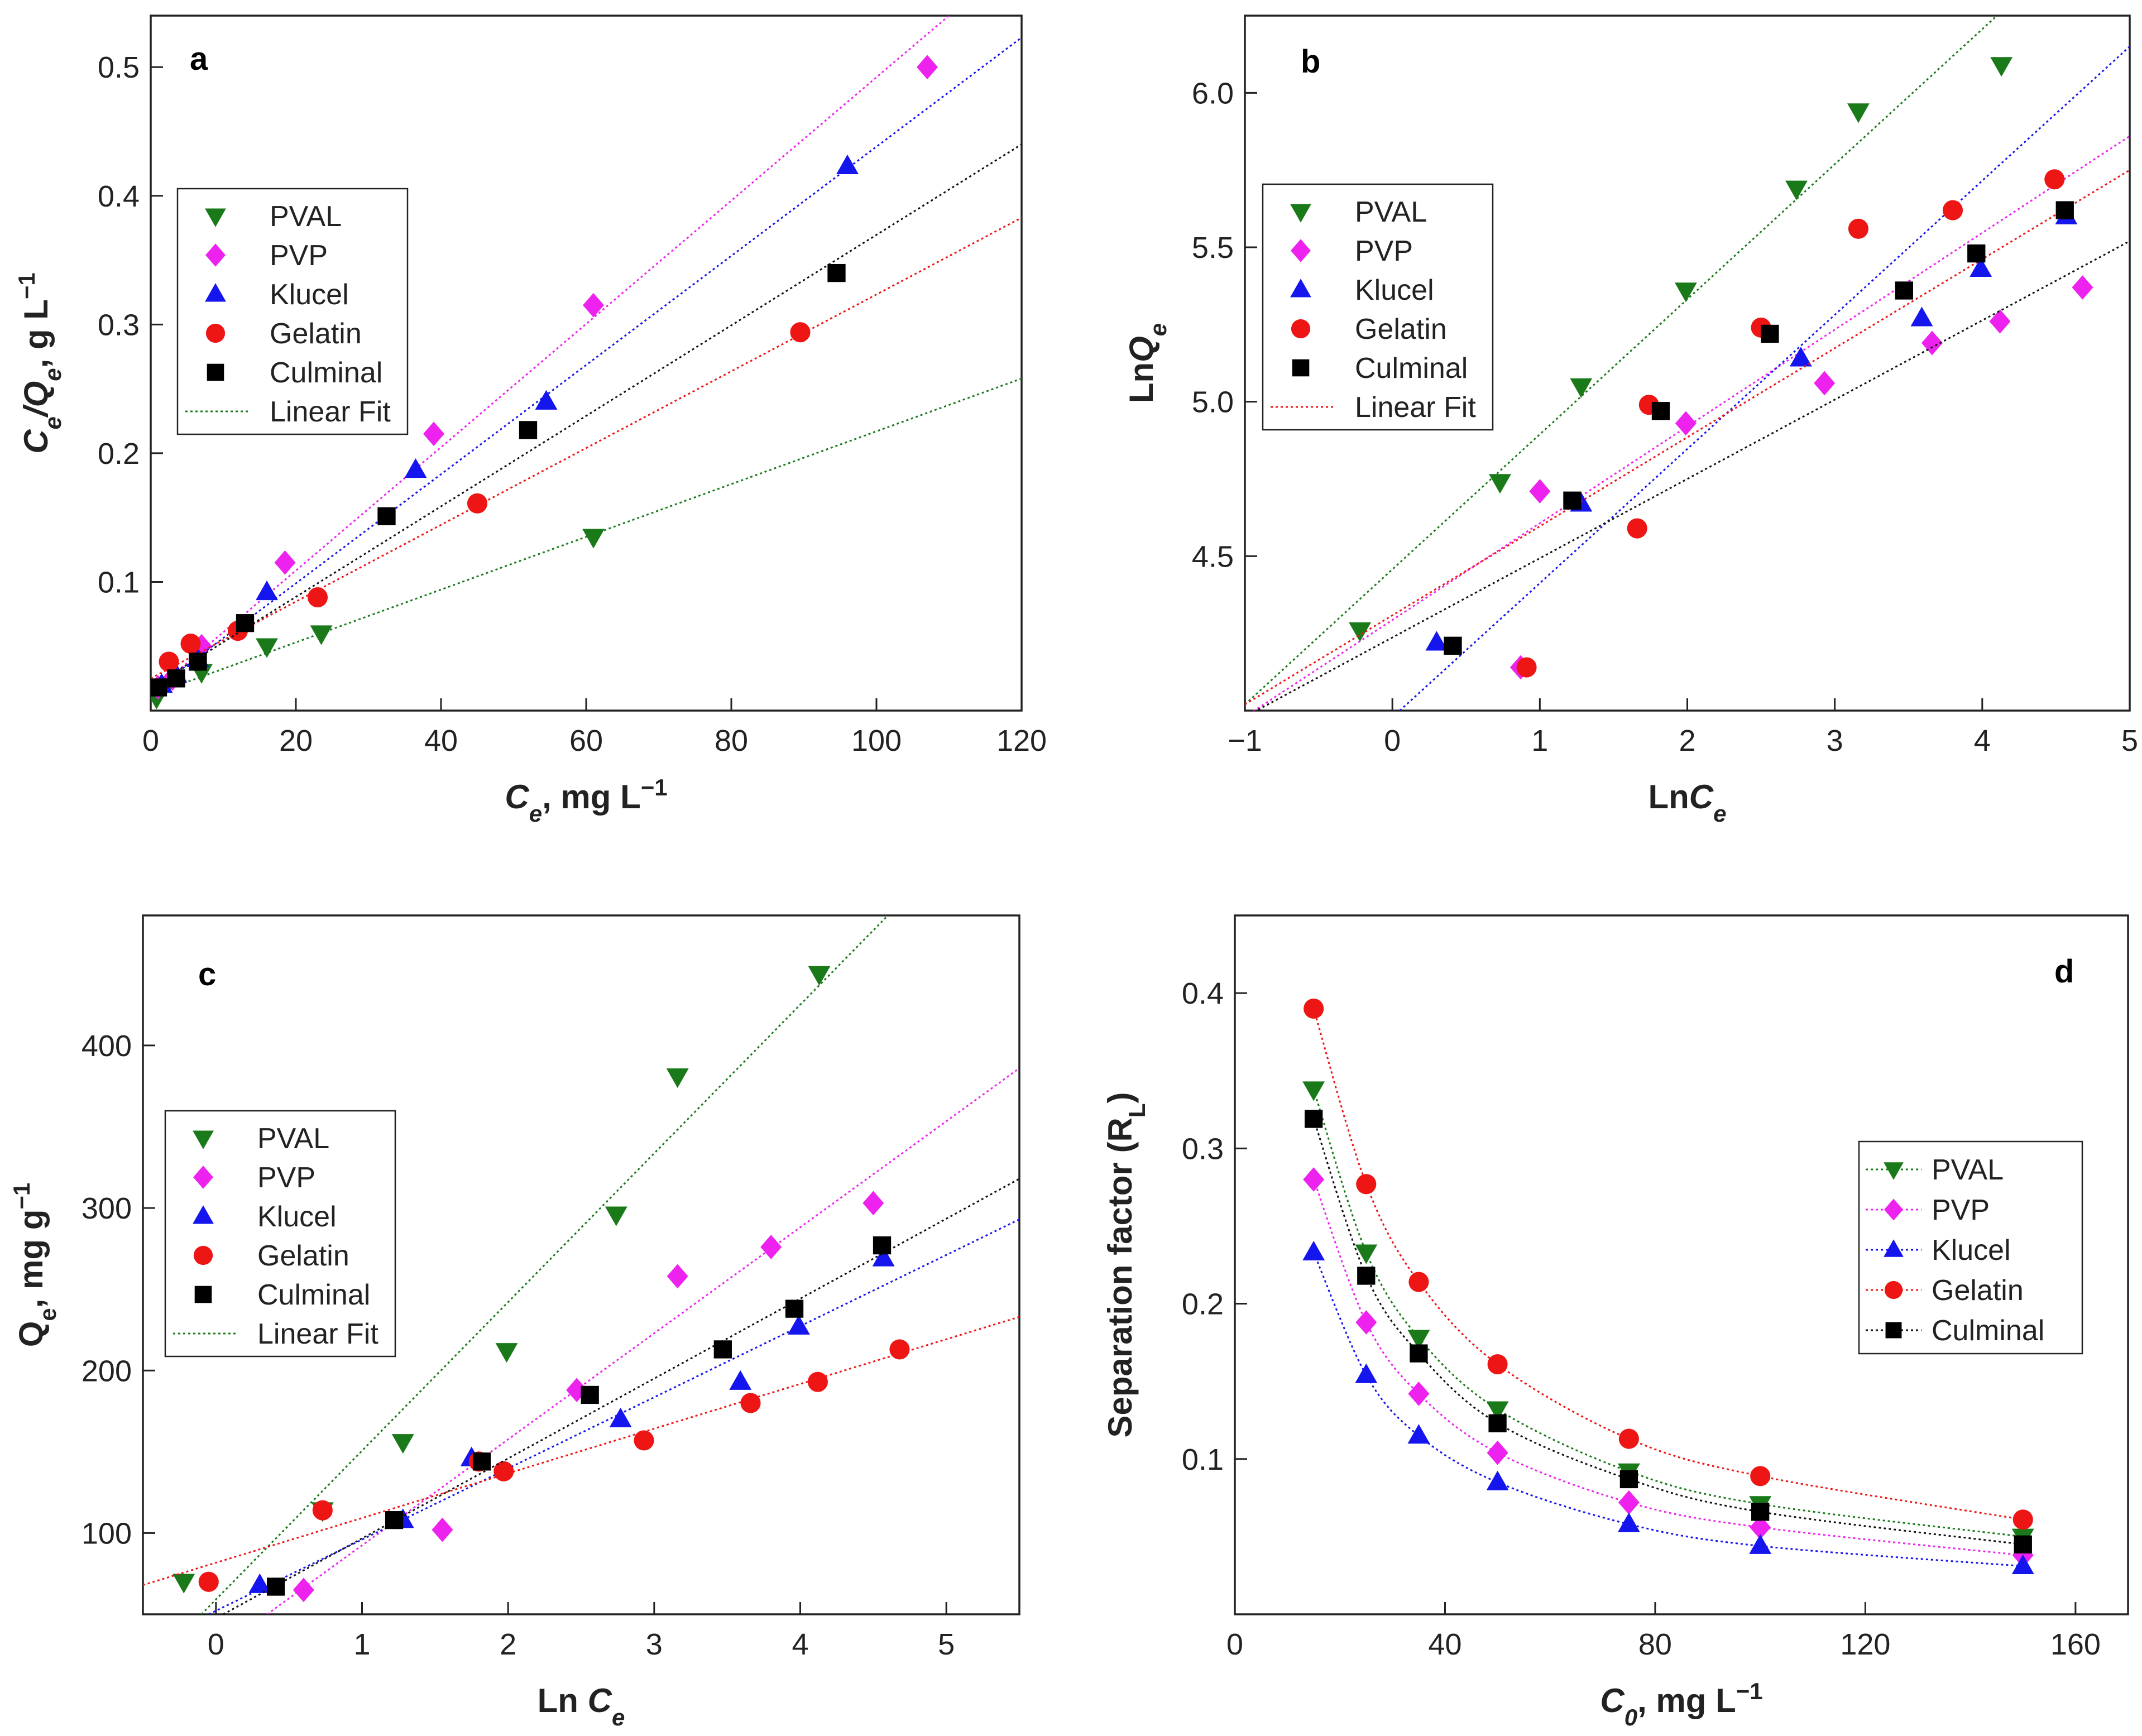 This screenshot has height=1736, width=2142. I want to click on fit-line-gelatin, so click(581, 1451).